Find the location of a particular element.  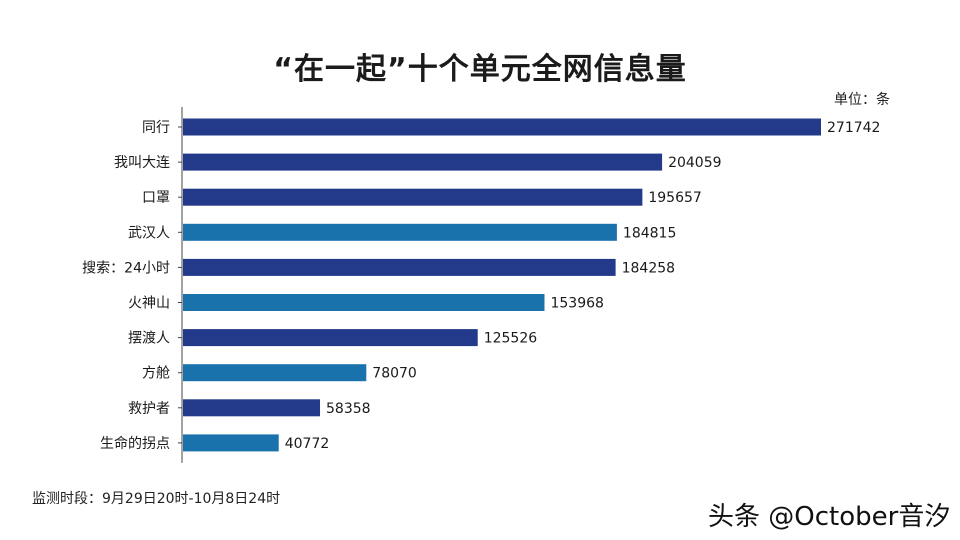

value-label: 153968 is located at coordinates (576, 304).